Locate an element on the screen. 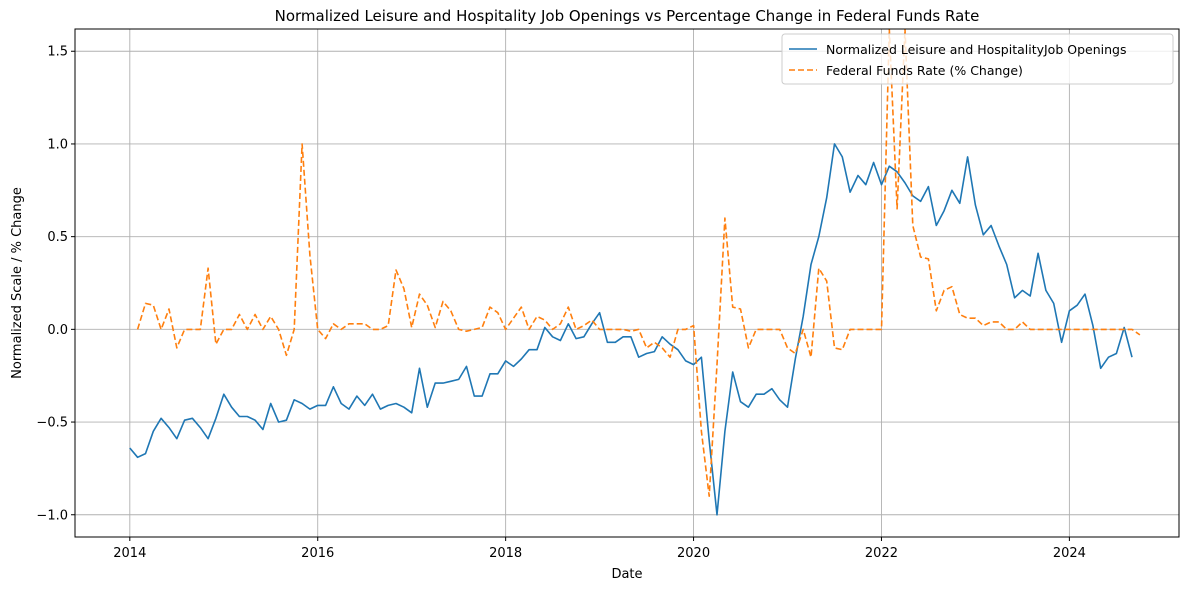  y-tick-label: 1.5 is located at coordinates (57, 52).